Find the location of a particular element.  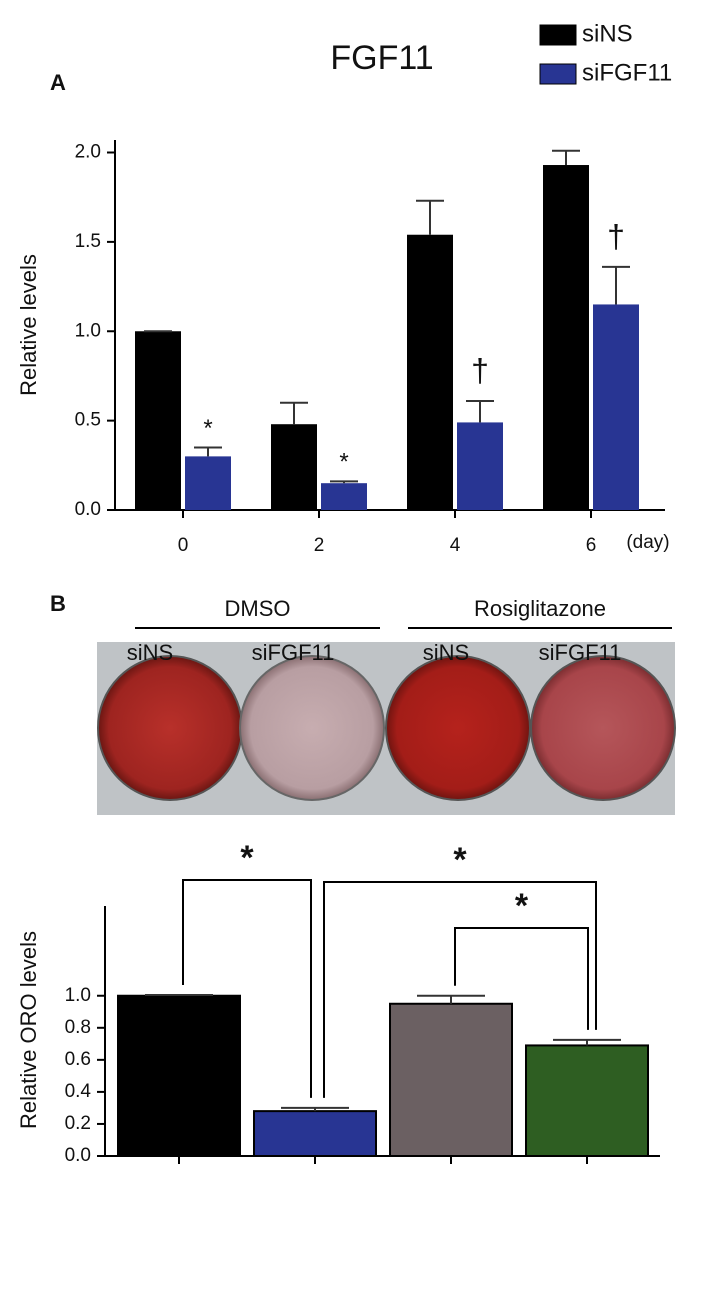

x-tick-label: 6 is located at coordinates (591, 545).